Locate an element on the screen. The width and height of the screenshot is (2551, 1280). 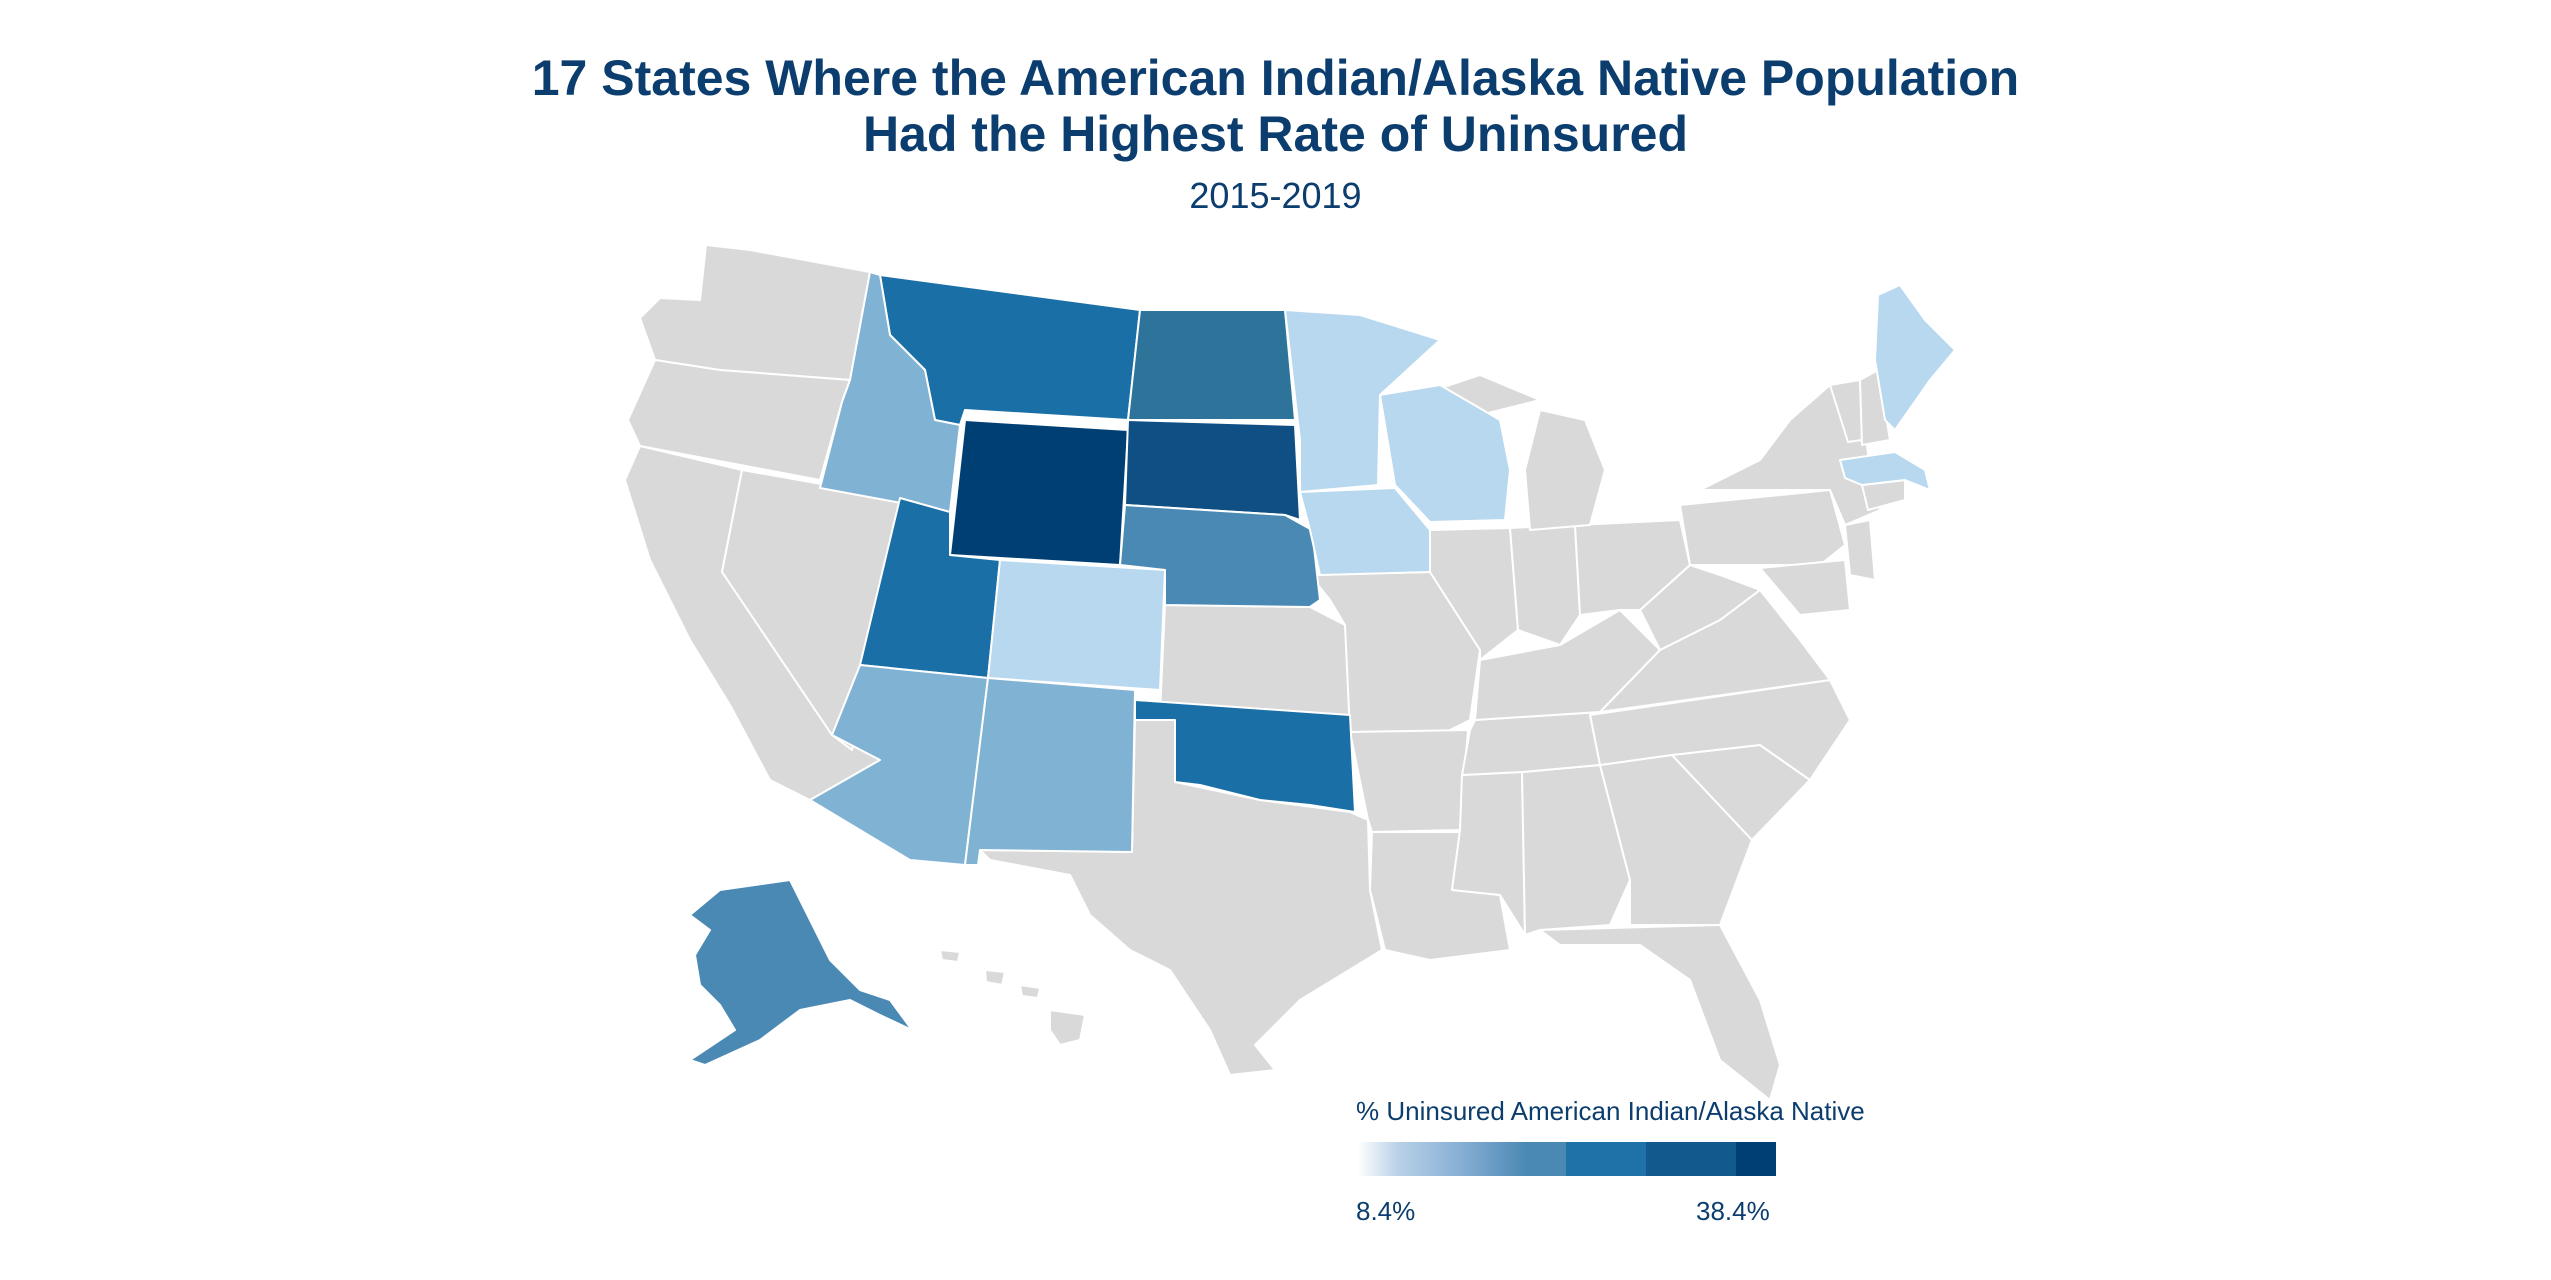
state-kansas is located at coordinates (1255, 661).